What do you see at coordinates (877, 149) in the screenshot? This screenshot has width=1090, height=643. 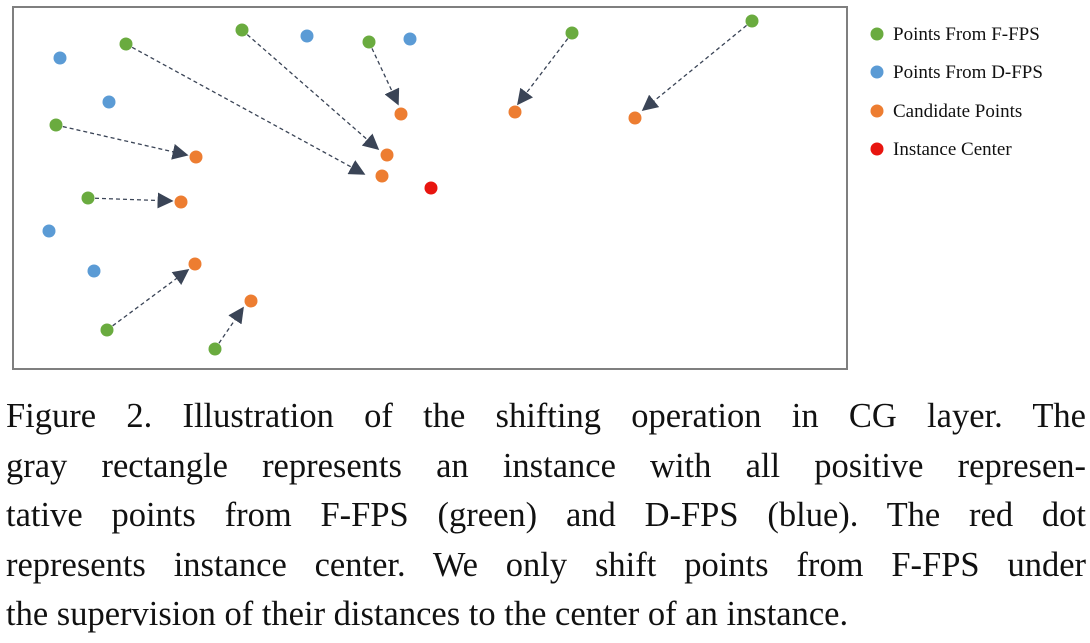 I see `legend-marker-center` at bounding box center [877, 149].